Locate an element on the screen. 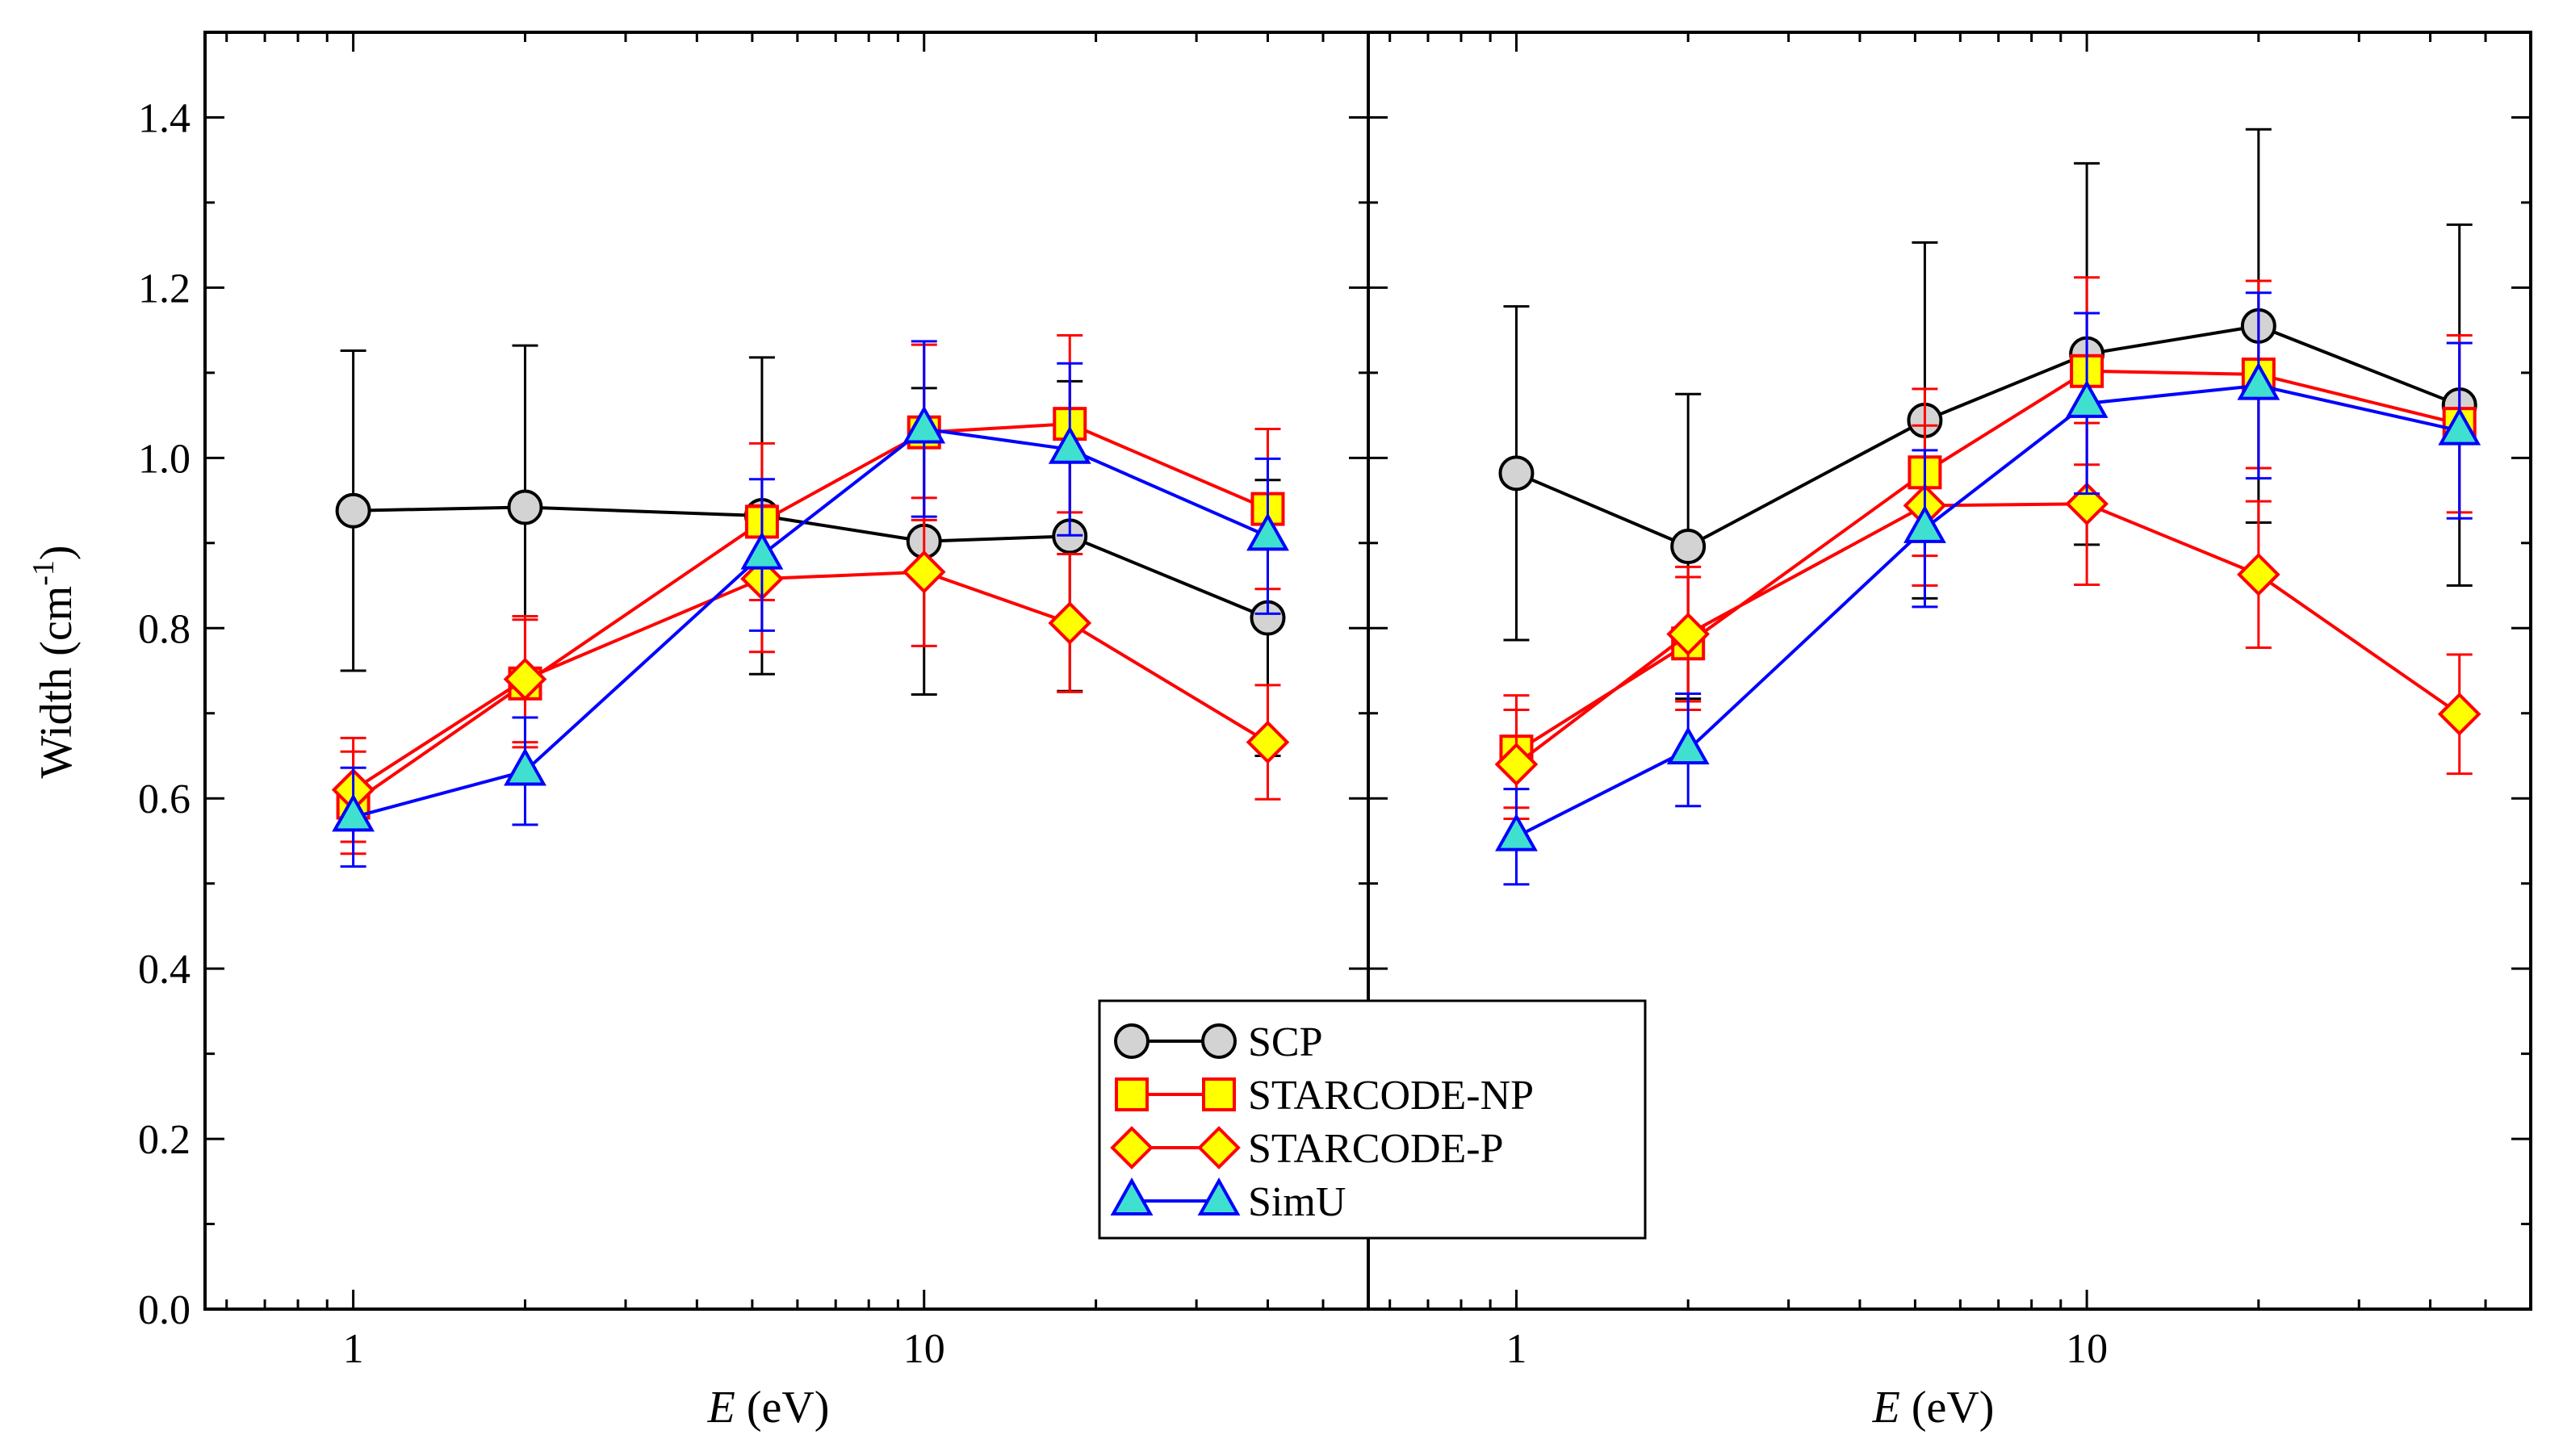 This screenshot has height=1456, width=2563. left-x-axis-label-unit: (eV) is located at coordinates (783, 1408).